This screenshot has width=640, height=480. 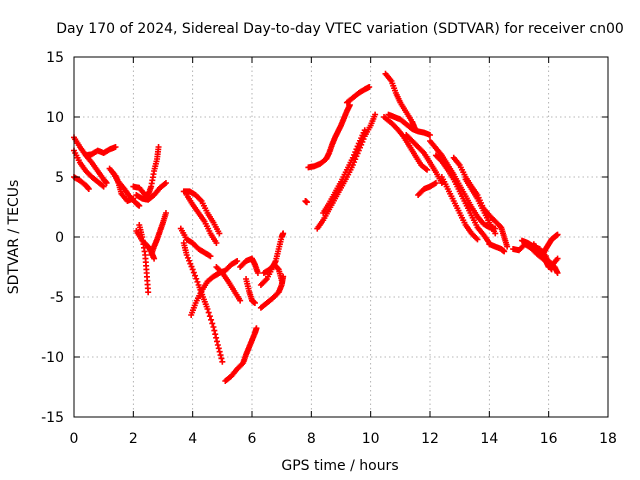 I want to click on x-tick-label: 14, so click(x=489, y=439).